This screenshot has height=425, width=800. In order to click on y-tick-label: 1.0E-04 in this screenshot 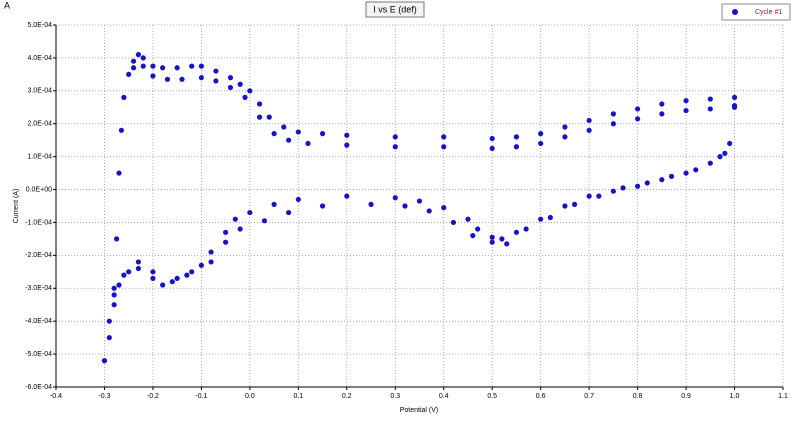, I will do `click(39, 156)`.